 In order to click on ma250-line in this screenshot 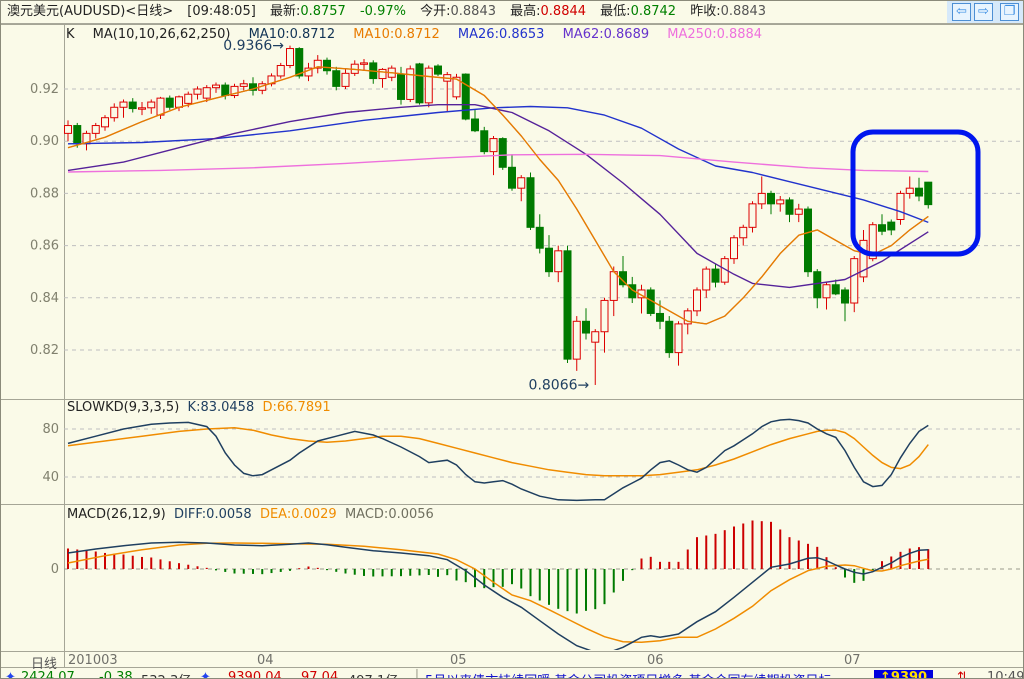, I will do `click(498, 163)`.